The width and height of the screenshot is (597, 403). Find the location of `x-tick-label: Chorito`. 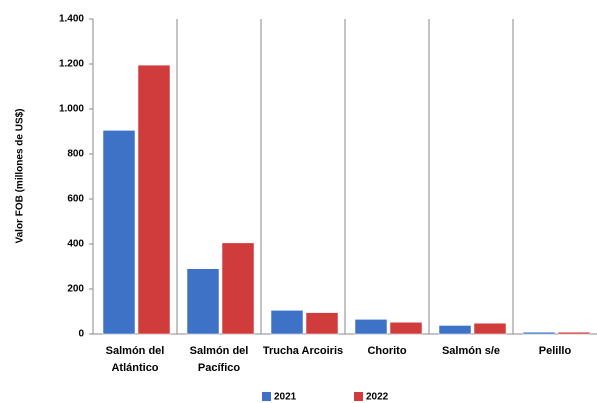

x-tick-label: Chorito is located at coordinates (387, 351).